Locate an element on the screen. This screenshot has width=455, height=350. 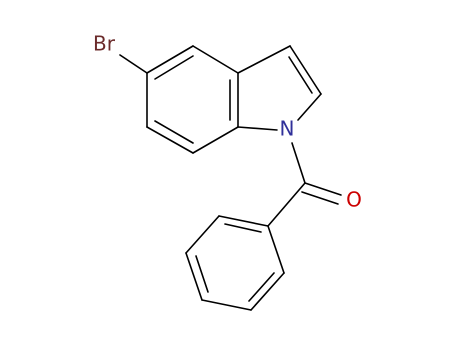
atom-label: Br is located at coordinates (104, 44).